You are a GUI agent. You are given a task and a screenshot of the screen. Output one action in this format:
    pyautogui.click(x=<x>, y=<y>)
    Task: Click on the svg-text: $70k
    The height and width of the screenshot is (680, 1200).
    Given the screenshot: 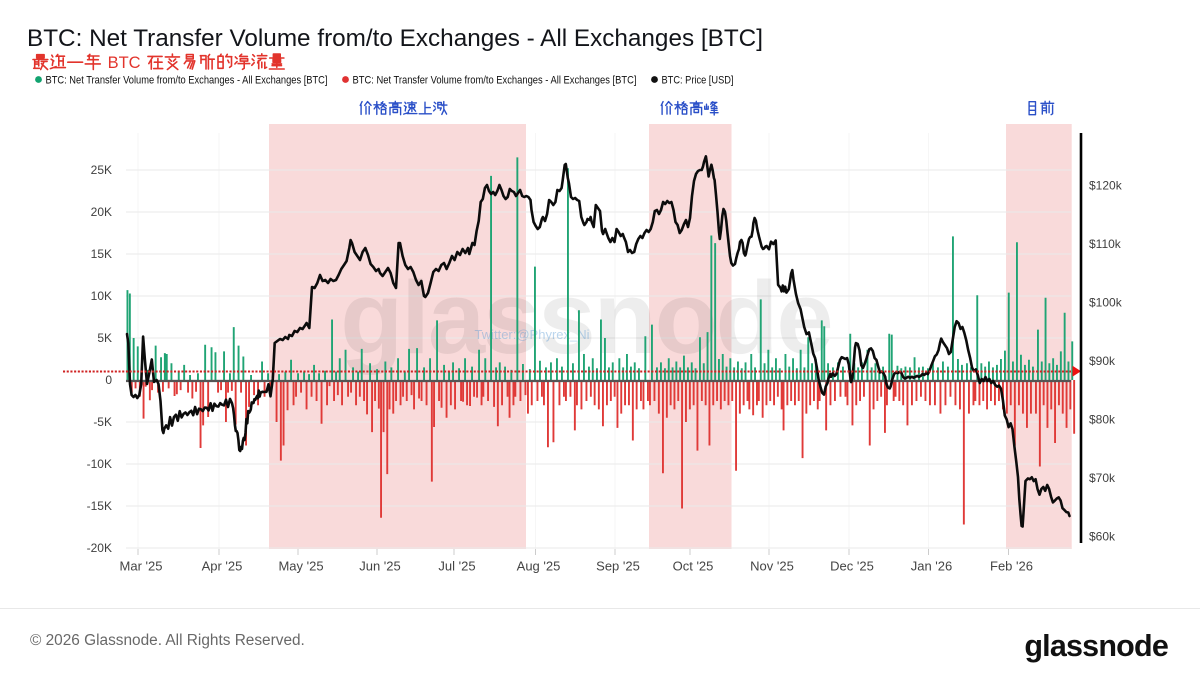 What is the action you would take?
    pyautogui.click(x=1102, y=478)
    